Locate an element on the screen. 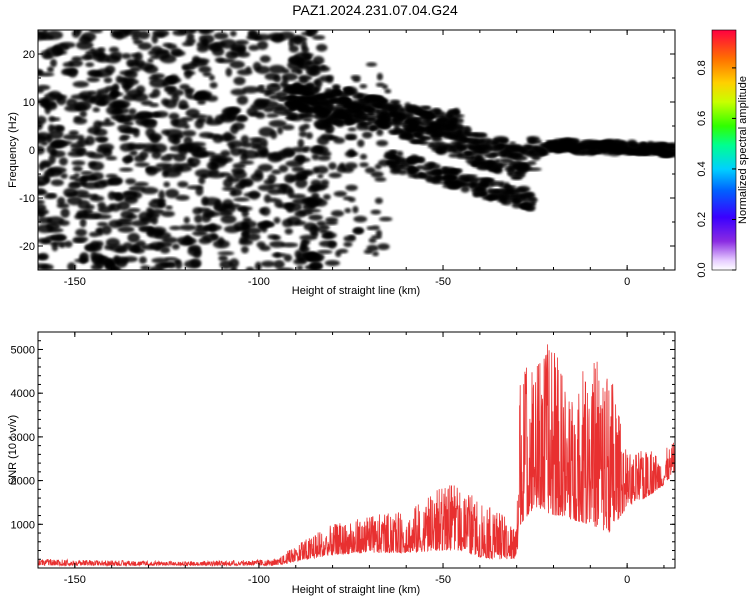 This screenshot has width=750, height=600. colorbar-frame is located at coordinates (724, 150).